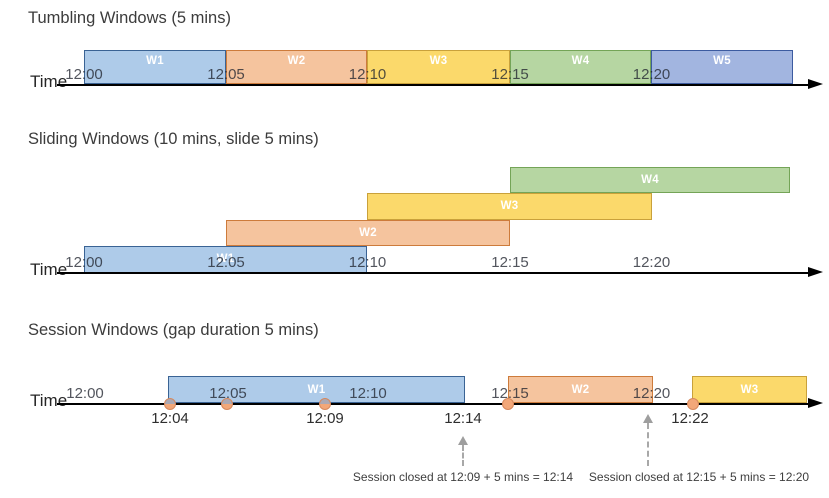 The image size is (829, 498). I want to click on tumbling-time-tick-label: 12:10, so click(367, 74).